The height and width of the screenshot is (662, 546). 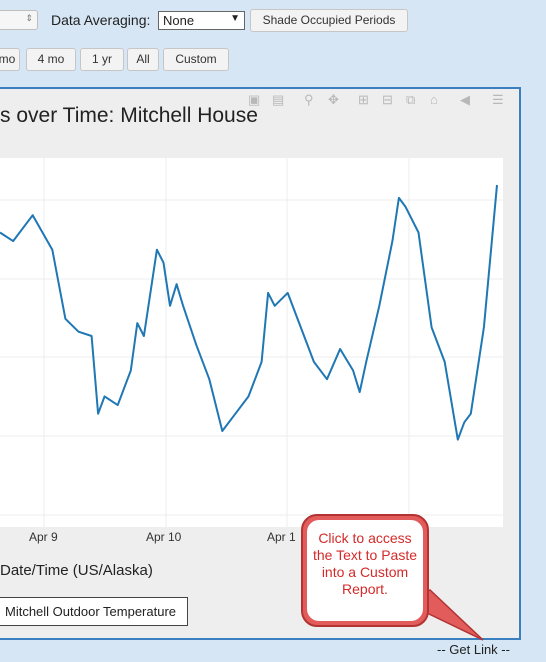 What do you see at coordinates (143, 59) in the screenshot?
I see `range-button-all: All` at bounding box center [143, 59].